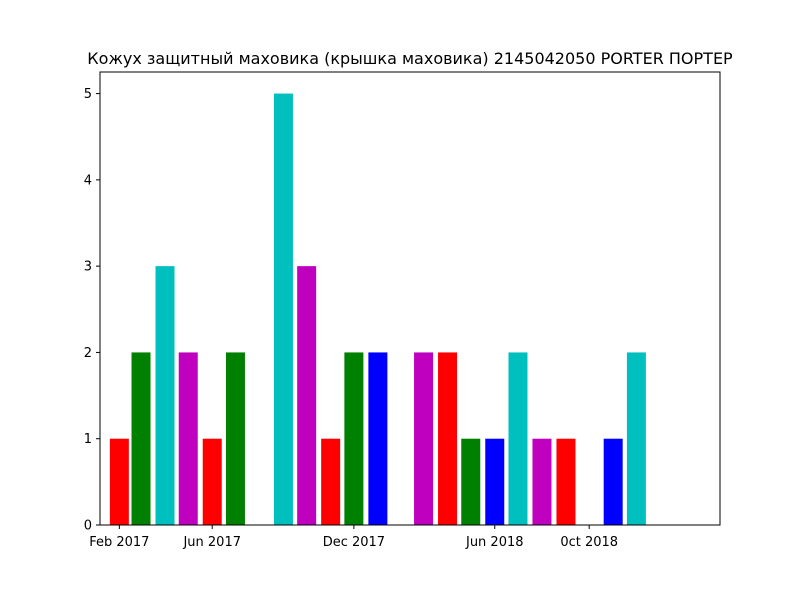 The image size is (800, 604). Describe the element at coordinates (92, 310) in the screenshot. I see `y-axis: 0 1 2 3 4 5` at that location.